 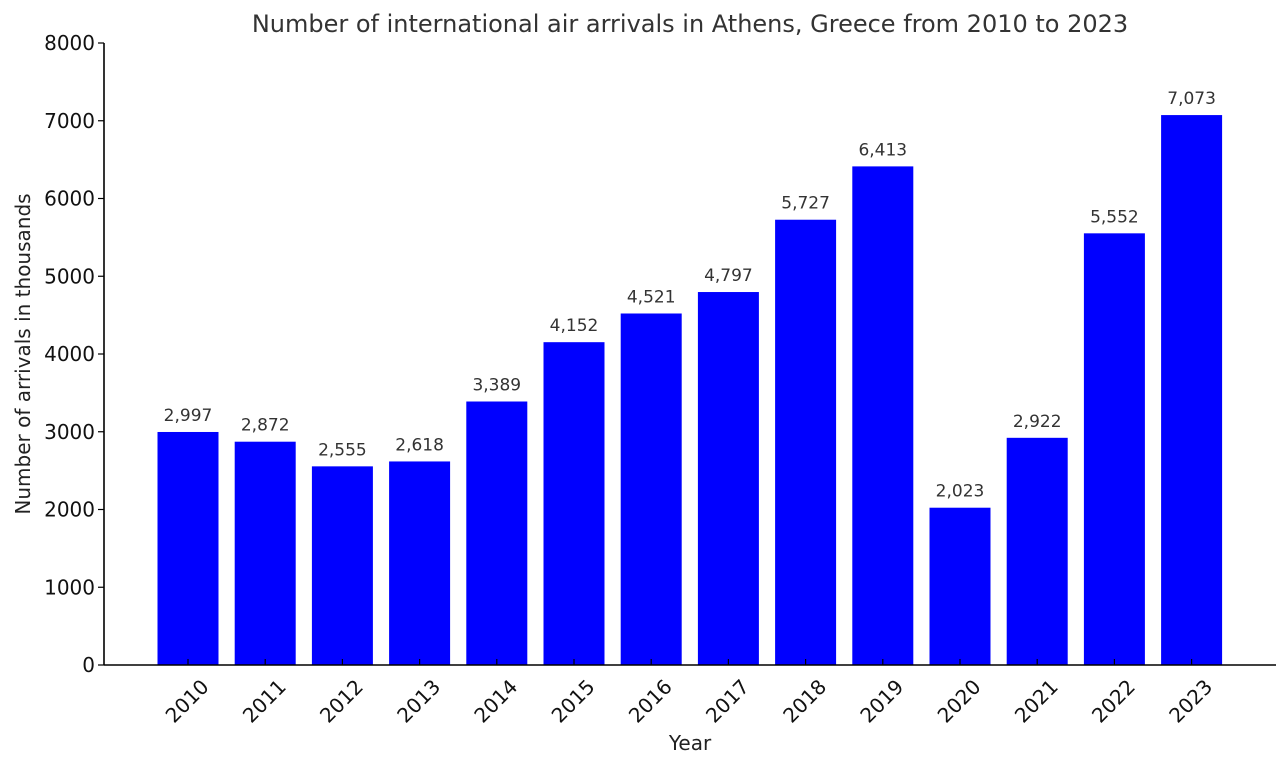 I want to click on bar-value-label-2017: 4,797, so click(x=728, y=276).